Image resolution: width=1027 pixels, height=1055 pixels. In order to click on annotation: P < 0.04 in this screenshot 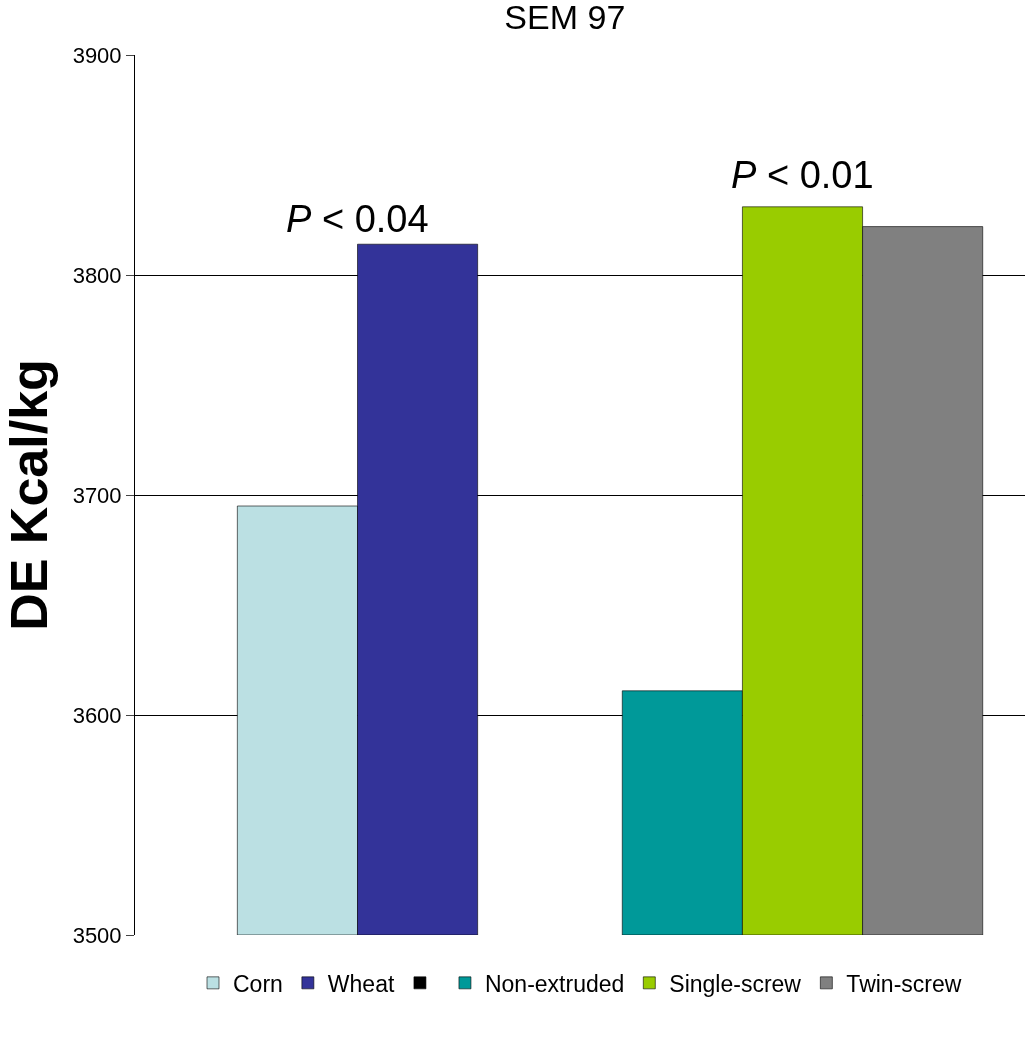, I will do `click(357, 219)`.